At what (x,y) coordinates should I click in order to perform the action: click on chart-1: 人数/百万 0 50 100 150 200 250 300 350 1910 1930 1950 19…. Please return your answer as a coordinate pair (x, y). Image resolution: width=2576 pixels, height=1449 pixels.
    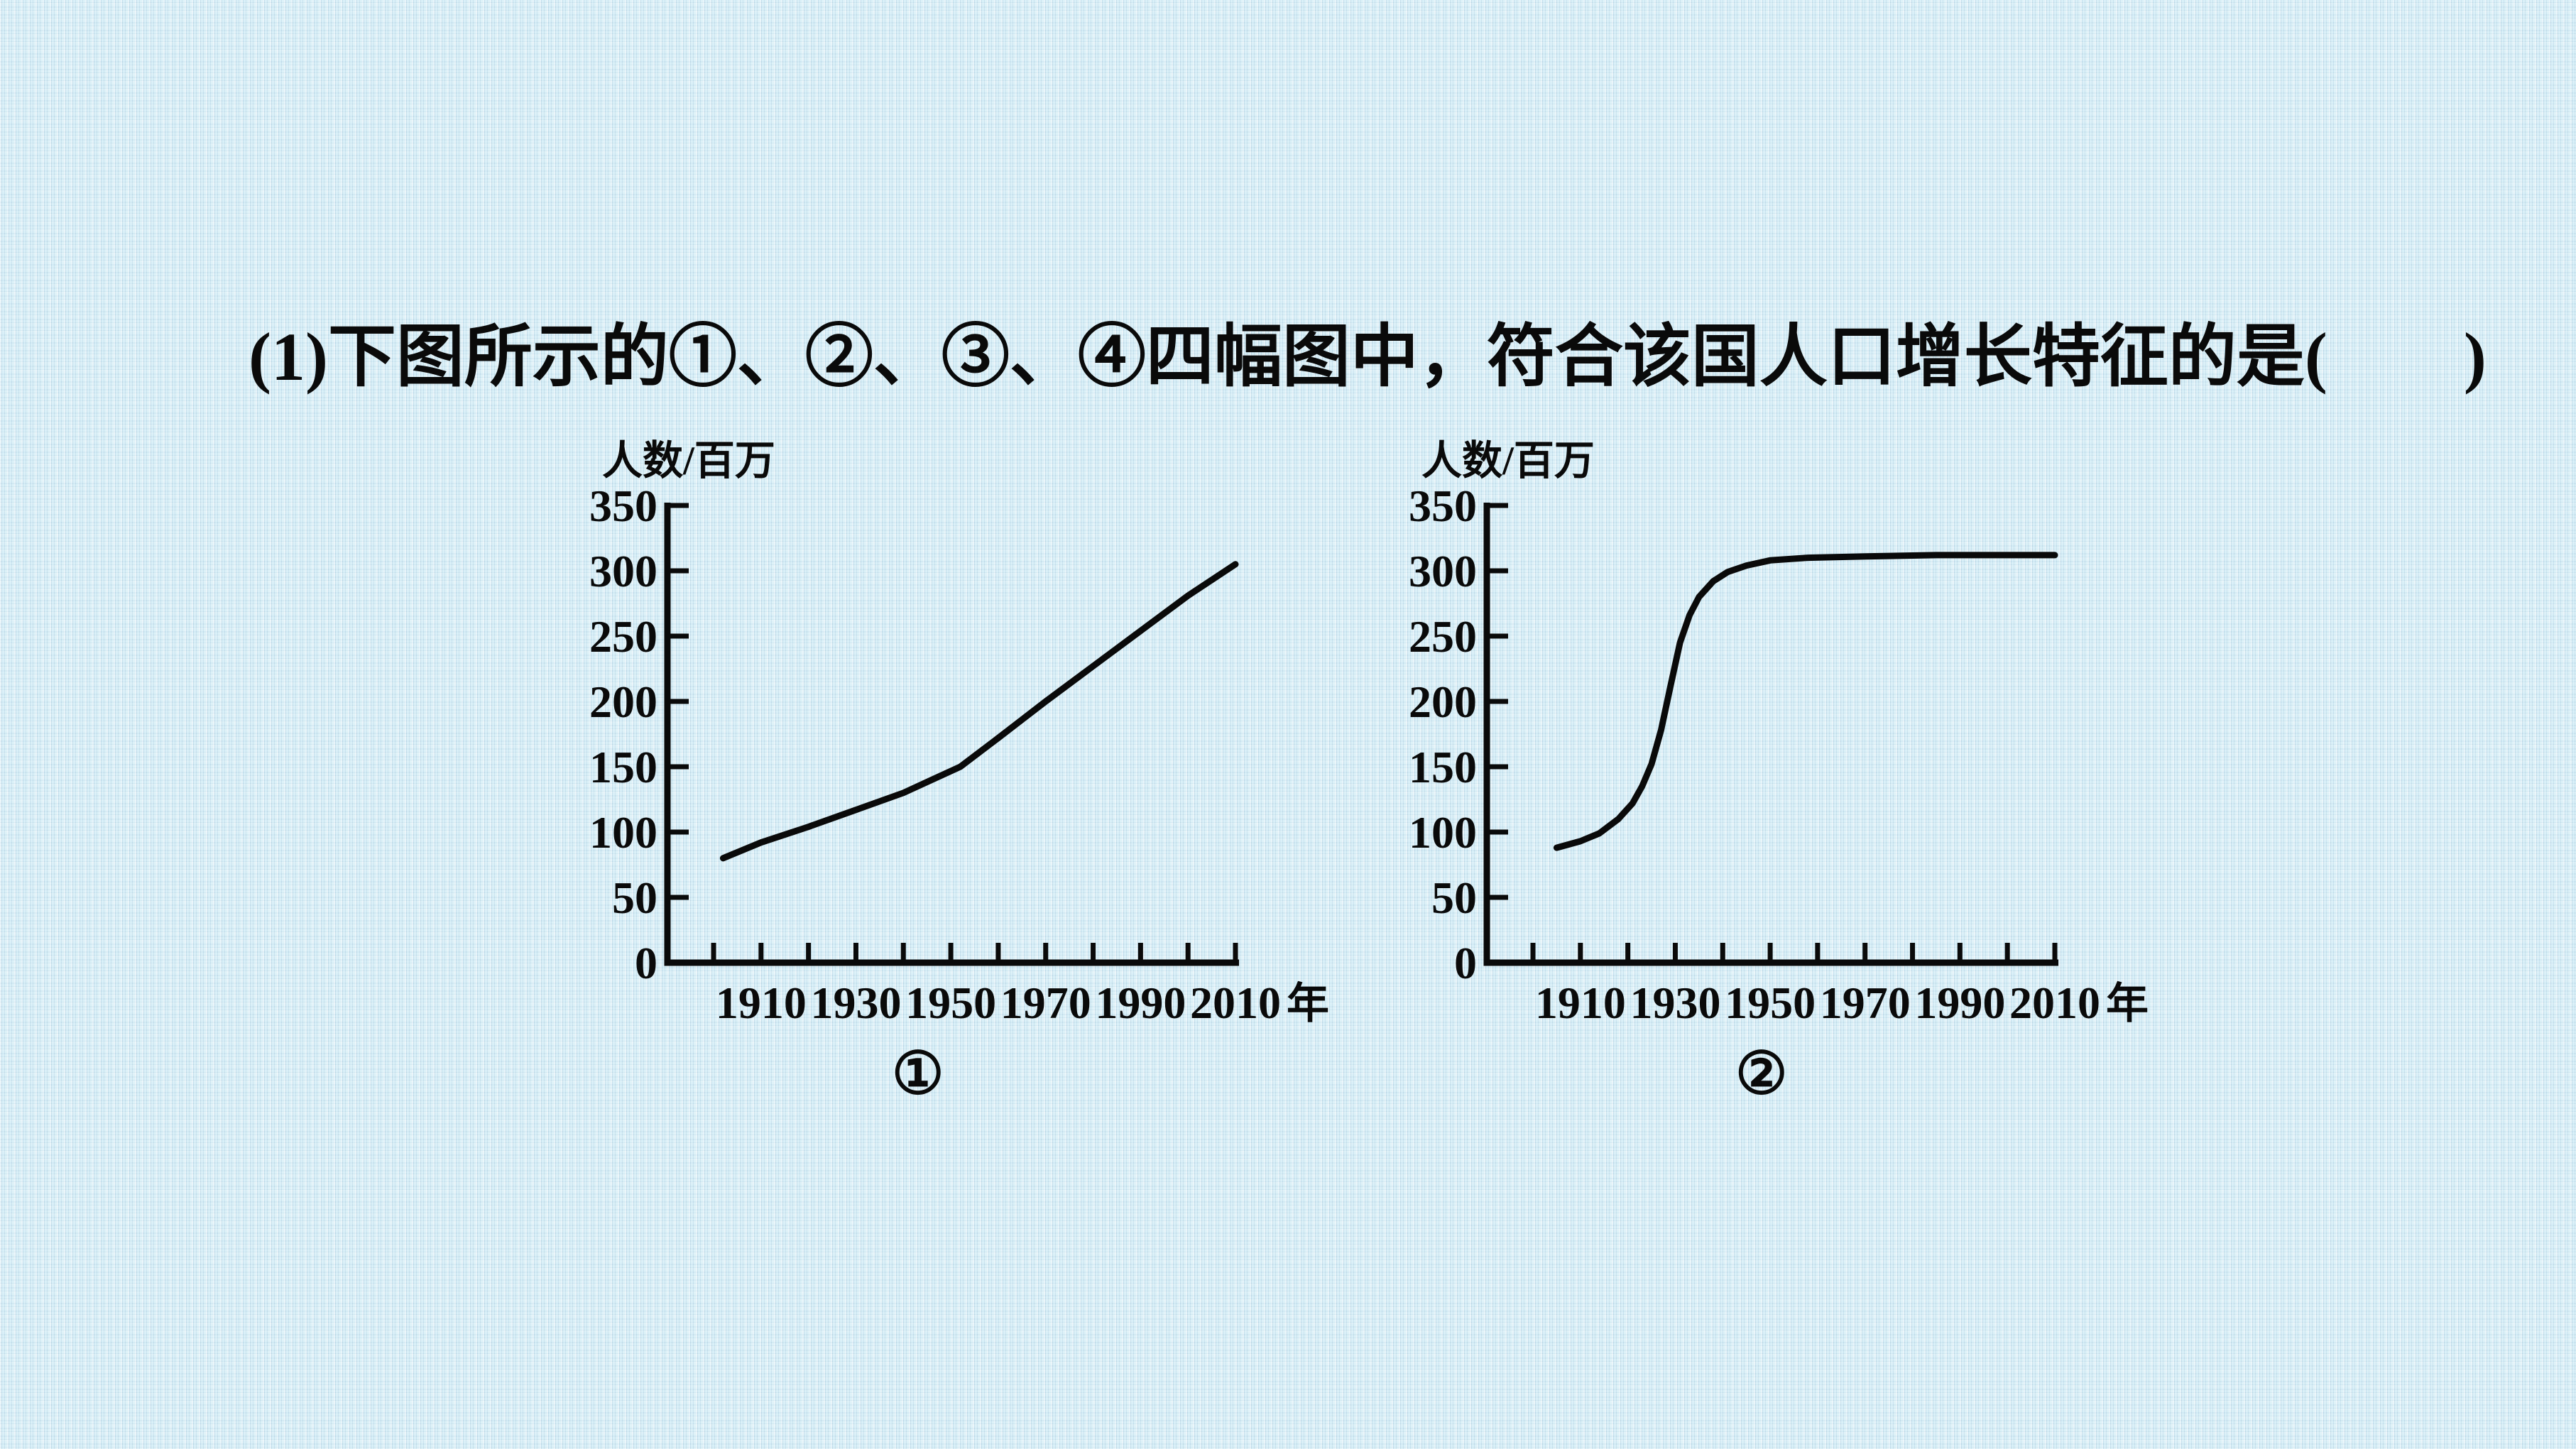
    Looking at the image, I should click on (965, 774).